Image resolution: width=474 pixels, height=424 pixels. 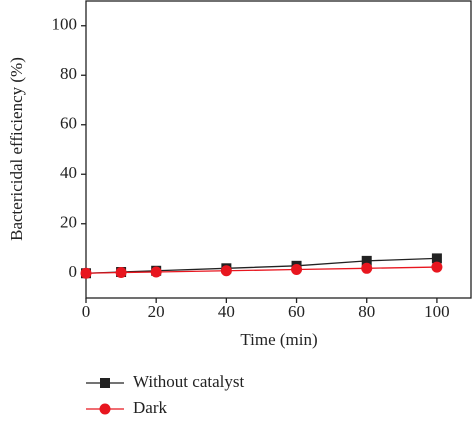 I want to click on x-axis-label: Time (min), so click(x=278, y=339).